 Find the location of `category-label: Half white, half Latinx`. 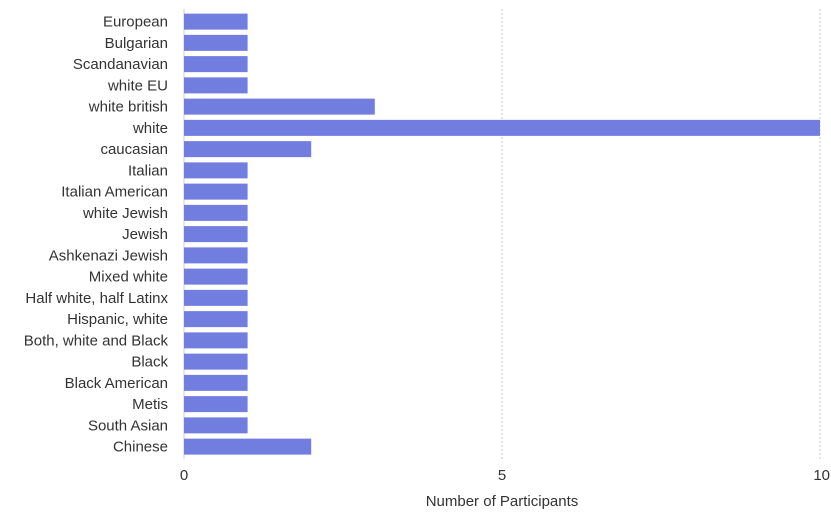

category-label: Half white, half Latinx is located at coordinates (96, 298).